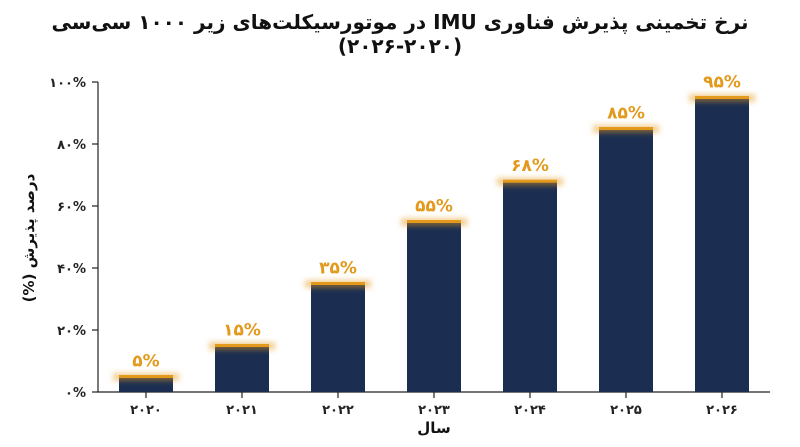 The height and width of the screenshot is (447, 800). I want to click on y-tick-label: ۸۰%, so click(71, 145).